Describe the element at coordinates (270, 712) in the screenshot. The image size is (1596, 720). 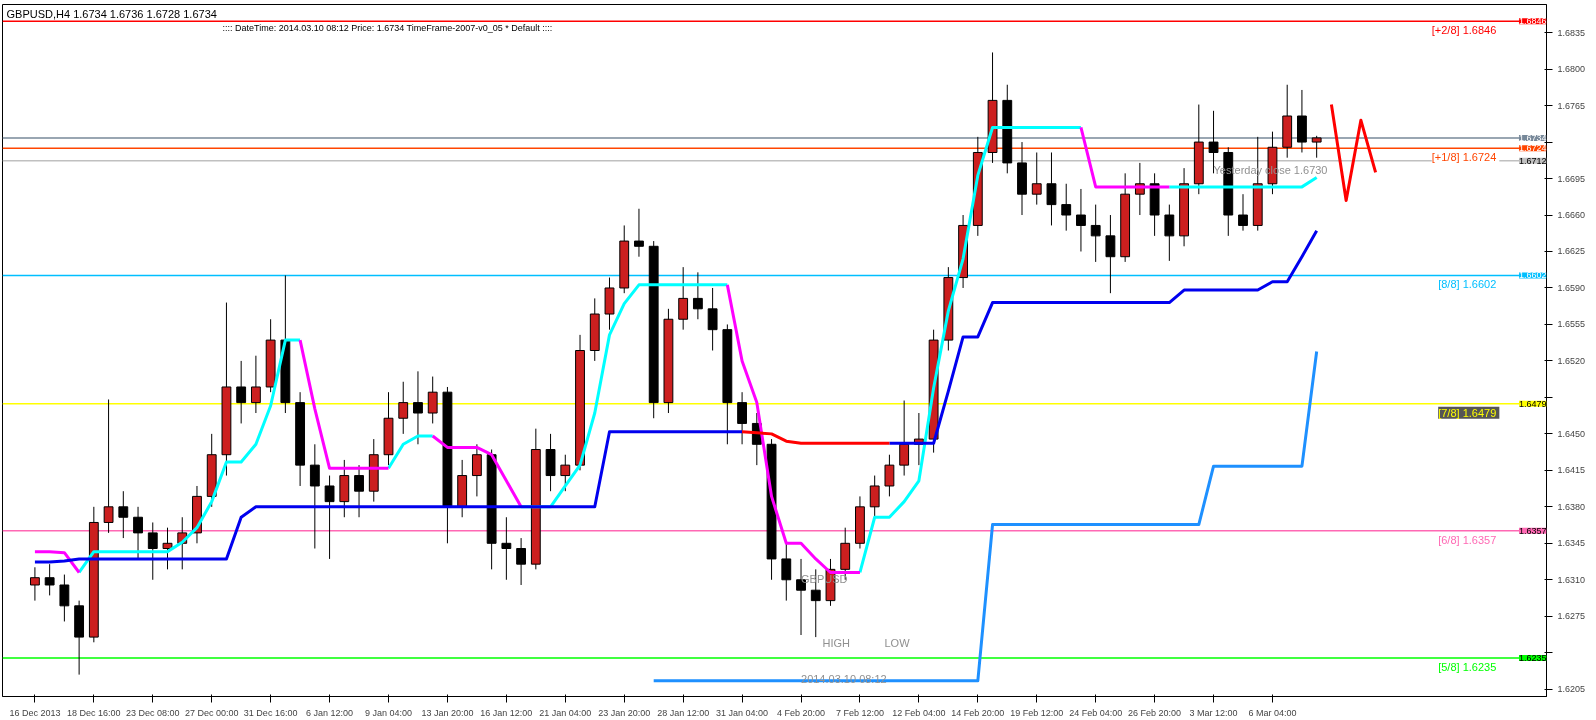
I see `x-tick-label: 31 Dec 16:00` at that location.